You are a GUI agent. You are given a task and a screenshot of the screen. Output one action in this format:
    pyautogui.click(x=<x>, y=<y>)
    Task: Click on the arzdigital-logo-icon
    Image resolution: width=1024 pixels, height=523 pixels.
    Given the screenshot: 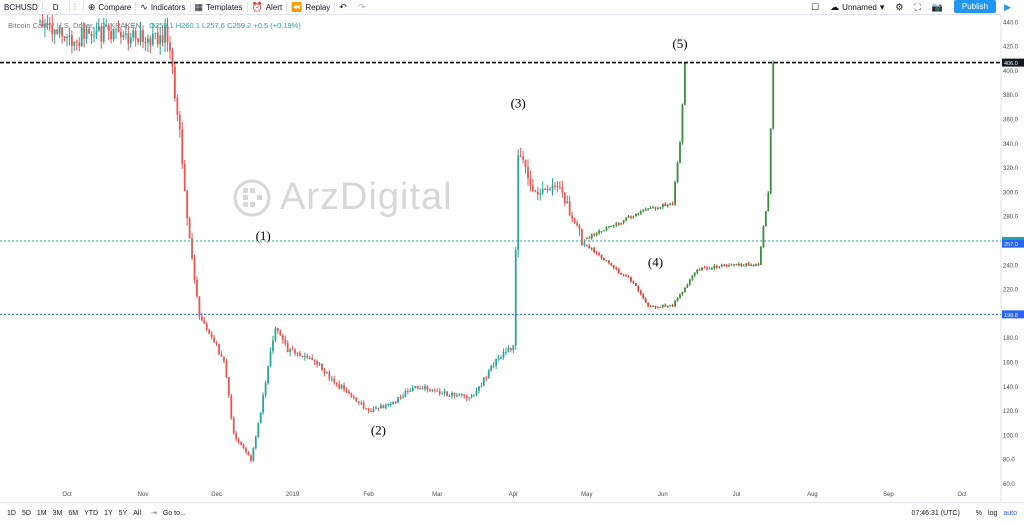 What is the action you would take?
    pyautogui.click(x=252, y=197)
    